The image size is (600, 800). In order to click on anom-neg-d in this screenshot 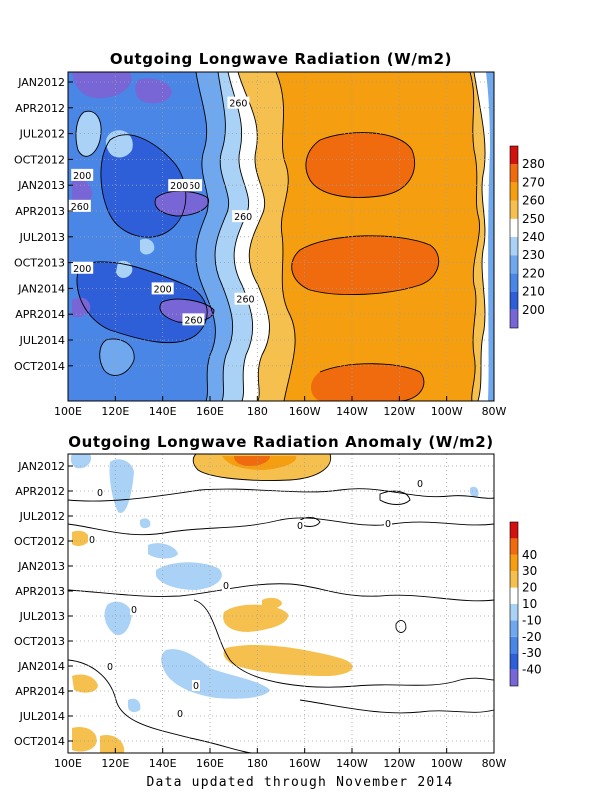, I will do `click(189, 576)`.